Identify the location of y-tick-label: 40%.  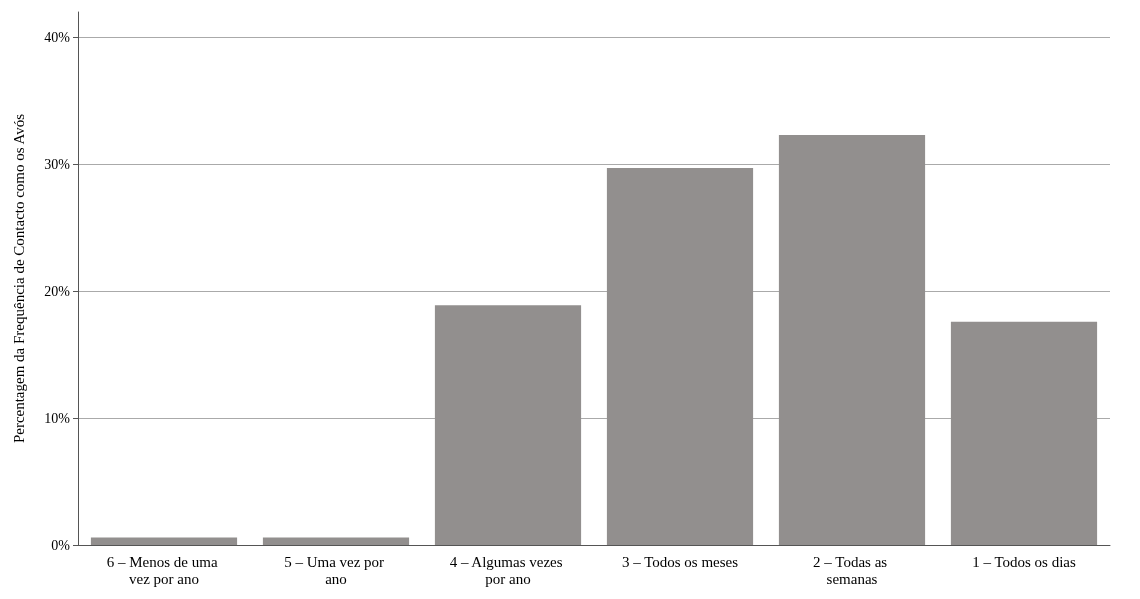
(57, 37).